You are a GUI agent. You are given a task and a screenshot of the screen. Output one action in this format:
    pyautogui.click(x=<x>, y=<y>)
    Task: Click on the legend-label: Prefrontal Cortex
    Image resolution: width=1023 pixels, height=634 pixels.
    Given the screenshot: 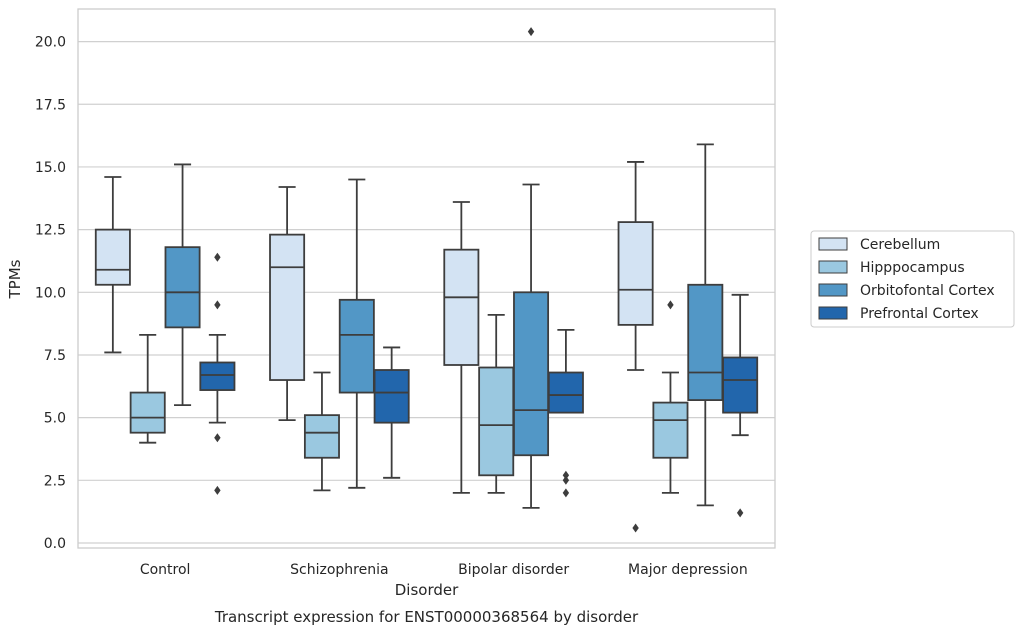 What is the action you would take?
    pyautogui.click(x=919, y=314)
    